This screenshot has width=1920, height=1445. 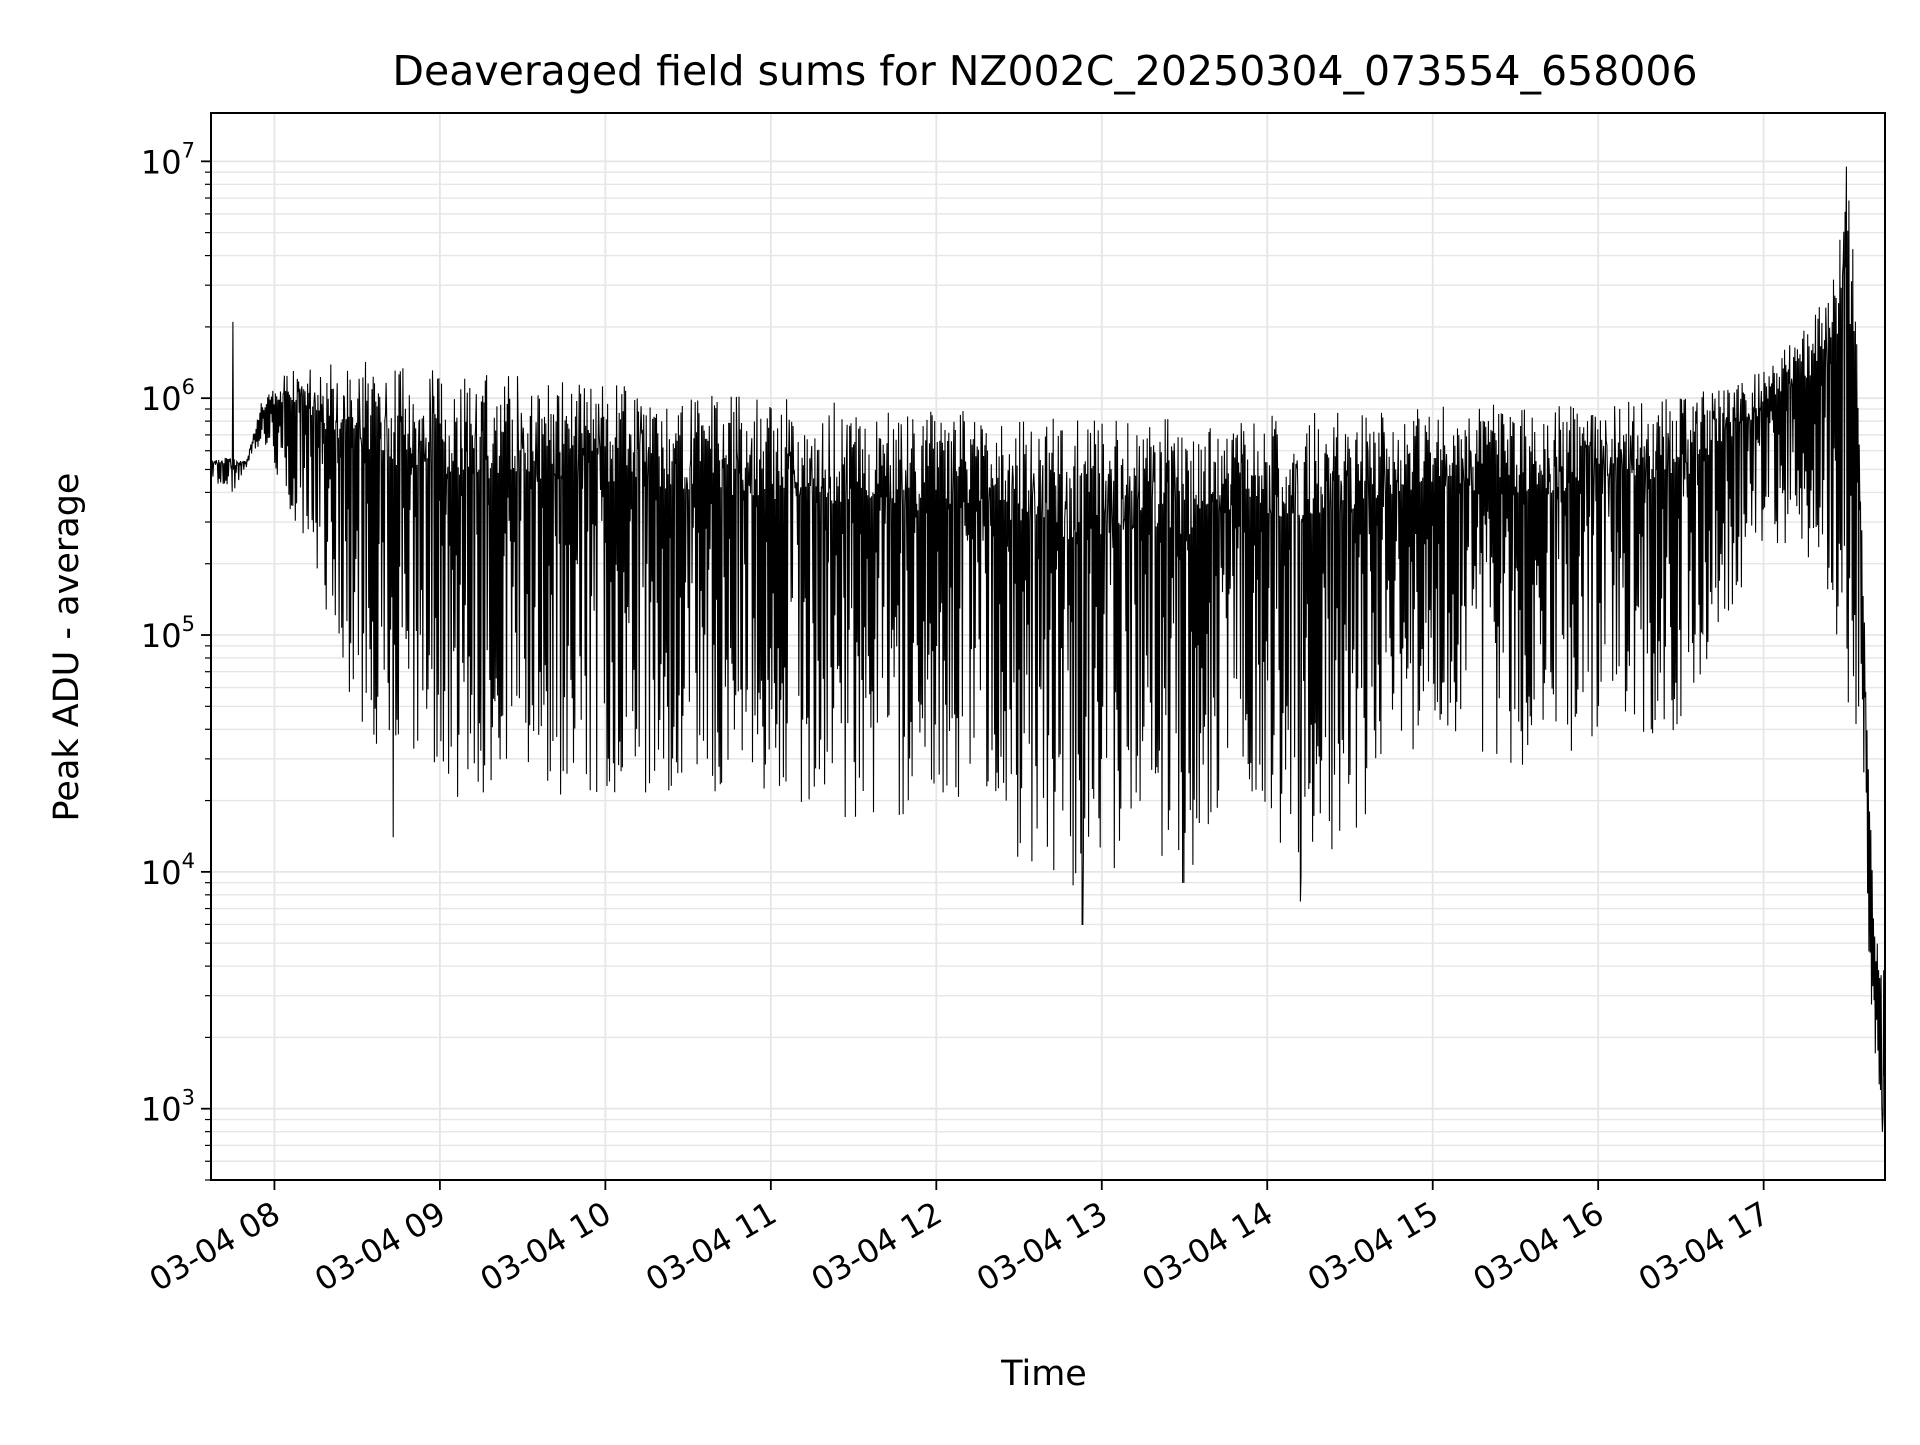 I want to click on y-axis-label: Peak ADU - average, so click(x=67, y=647).